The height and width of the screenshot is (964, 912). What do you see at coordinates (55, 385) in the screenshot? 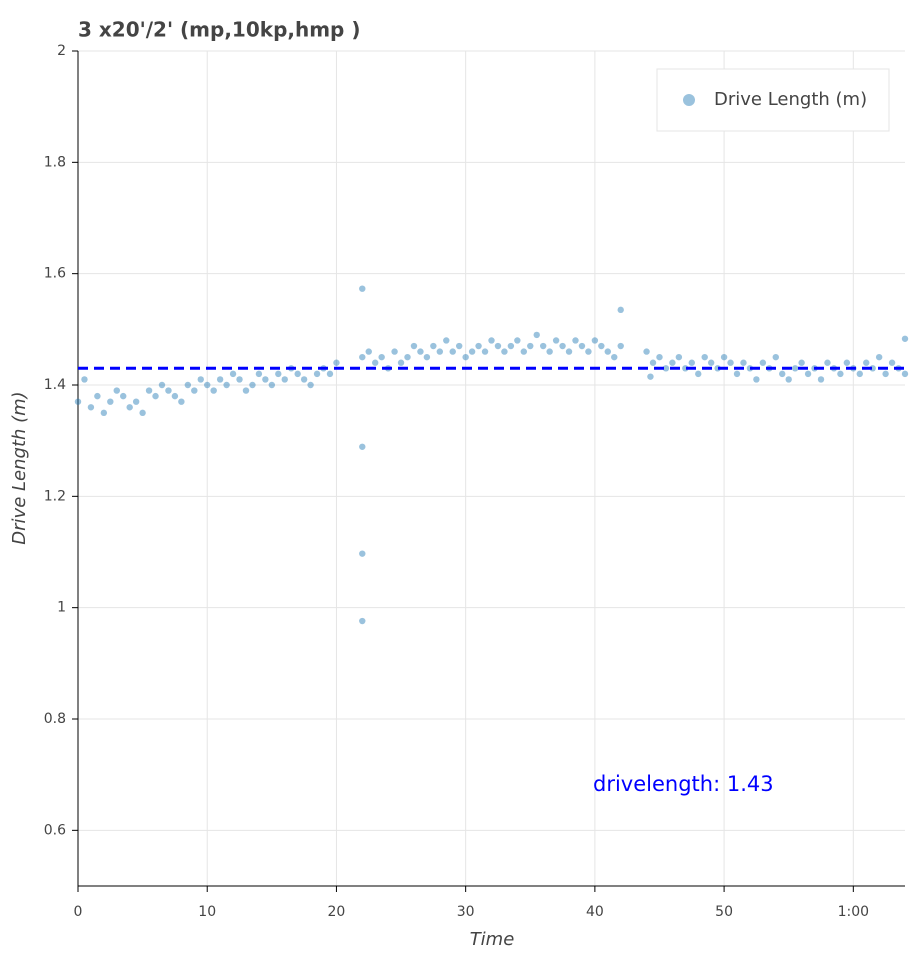
I see `y-tick-label: 1.4` at bounding box center [55, 385].